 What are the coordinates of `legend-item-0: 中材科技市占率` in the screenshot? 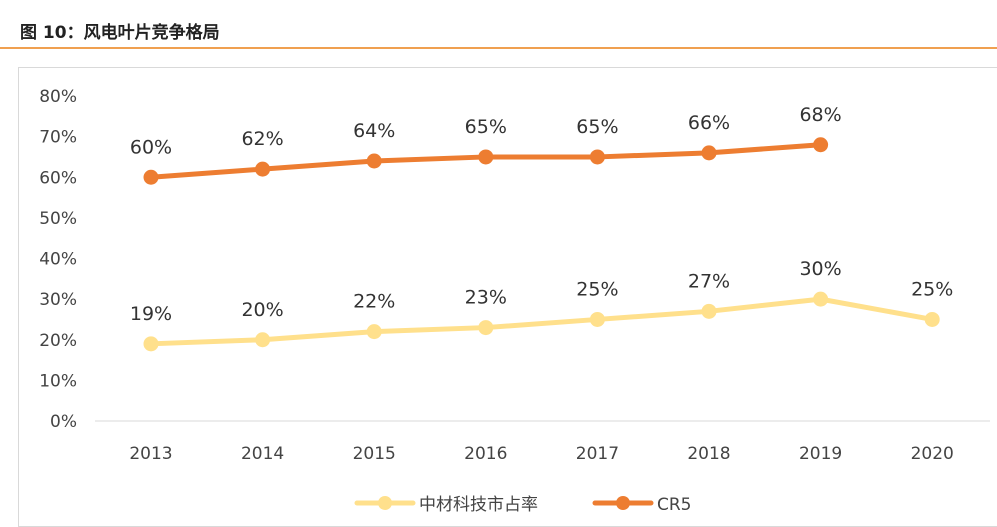 It's located at (446, 505).